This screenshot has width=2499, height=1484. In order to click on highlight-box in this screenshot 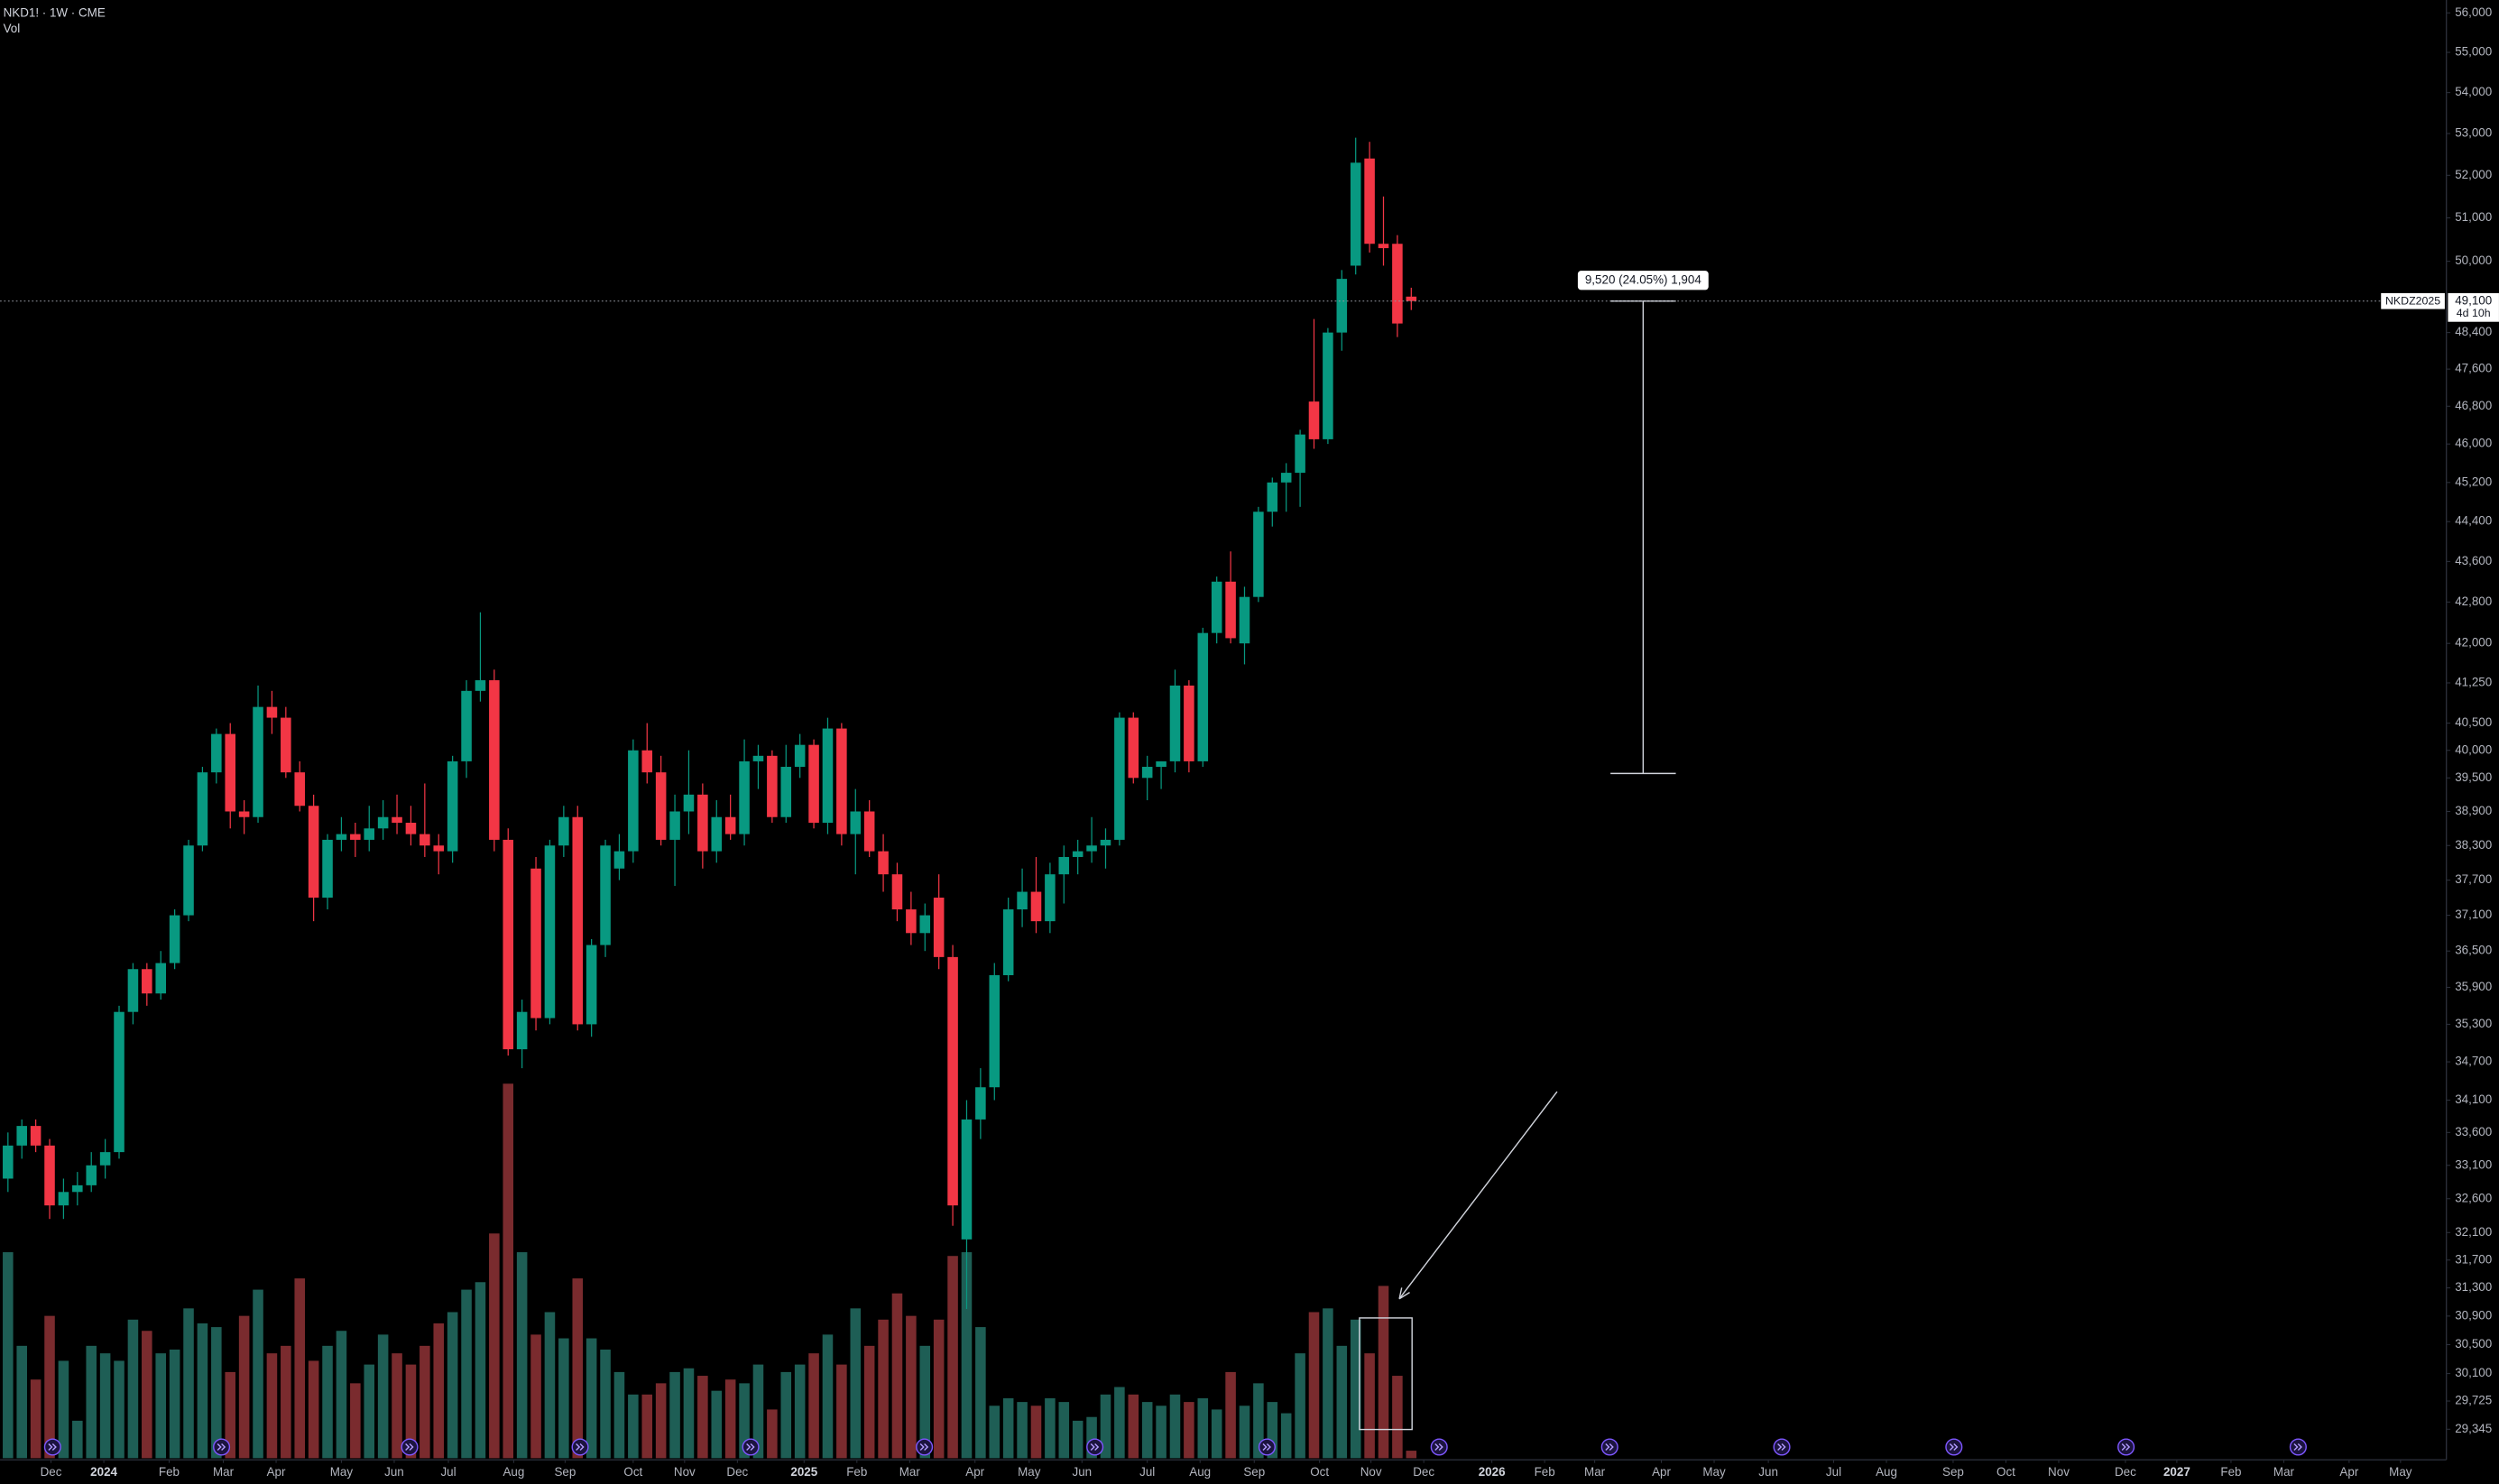, I will do `click(1386, 1374)`.